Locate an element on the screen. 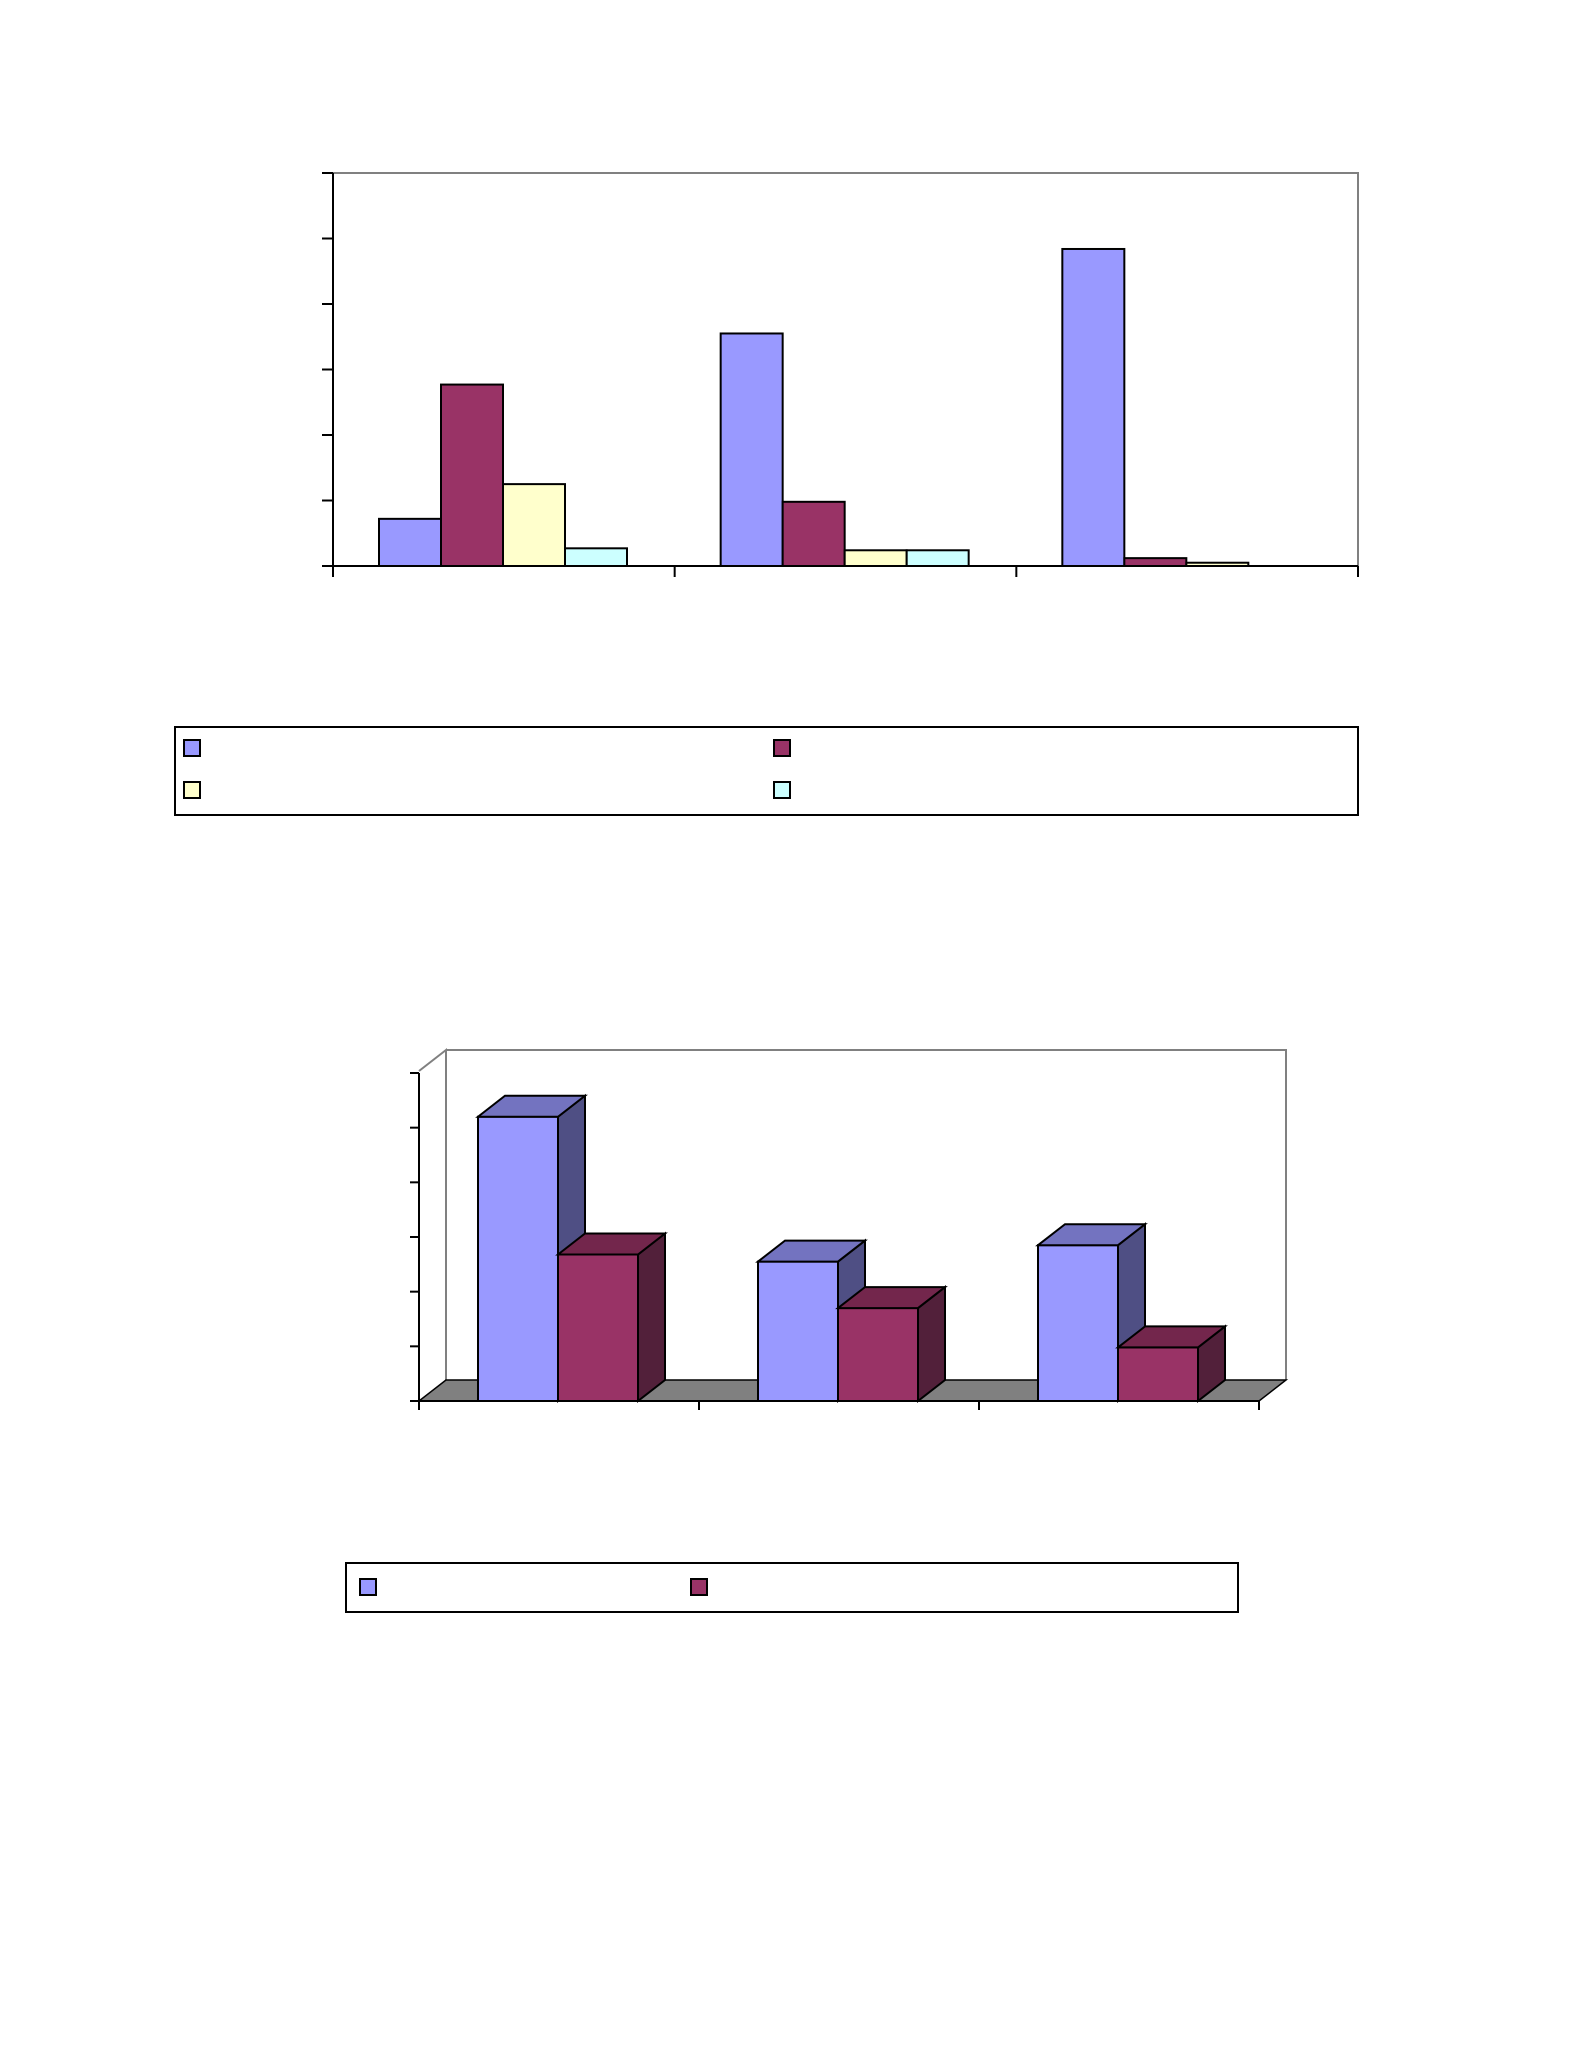  chart-1-legend is located at coordinates (766, 771).